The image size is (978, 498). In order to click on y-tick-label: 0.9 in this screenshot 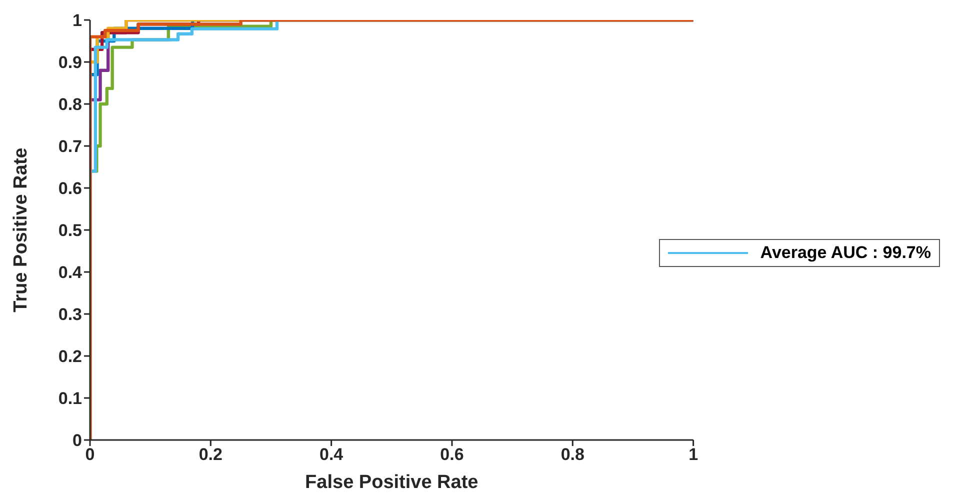, I will do `click(70, 62)`.